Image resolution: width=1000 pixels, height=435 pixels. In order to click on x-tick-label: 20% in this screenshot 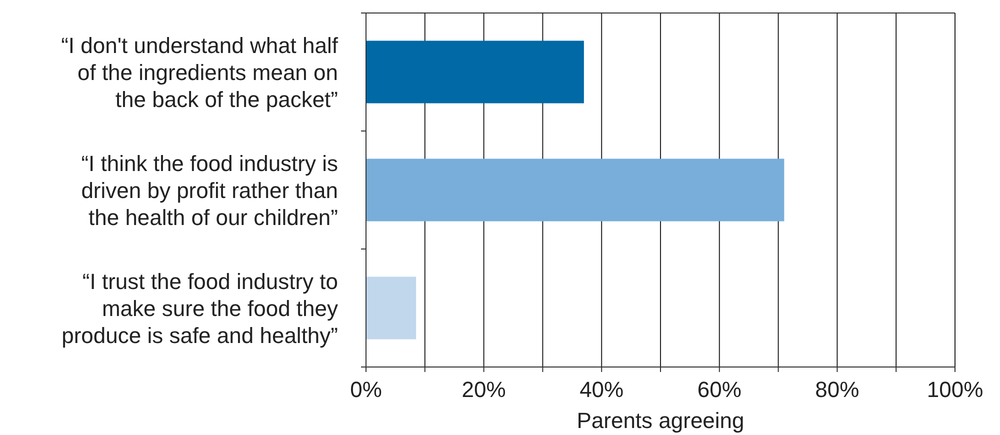, I will do `click(484, 389)`.